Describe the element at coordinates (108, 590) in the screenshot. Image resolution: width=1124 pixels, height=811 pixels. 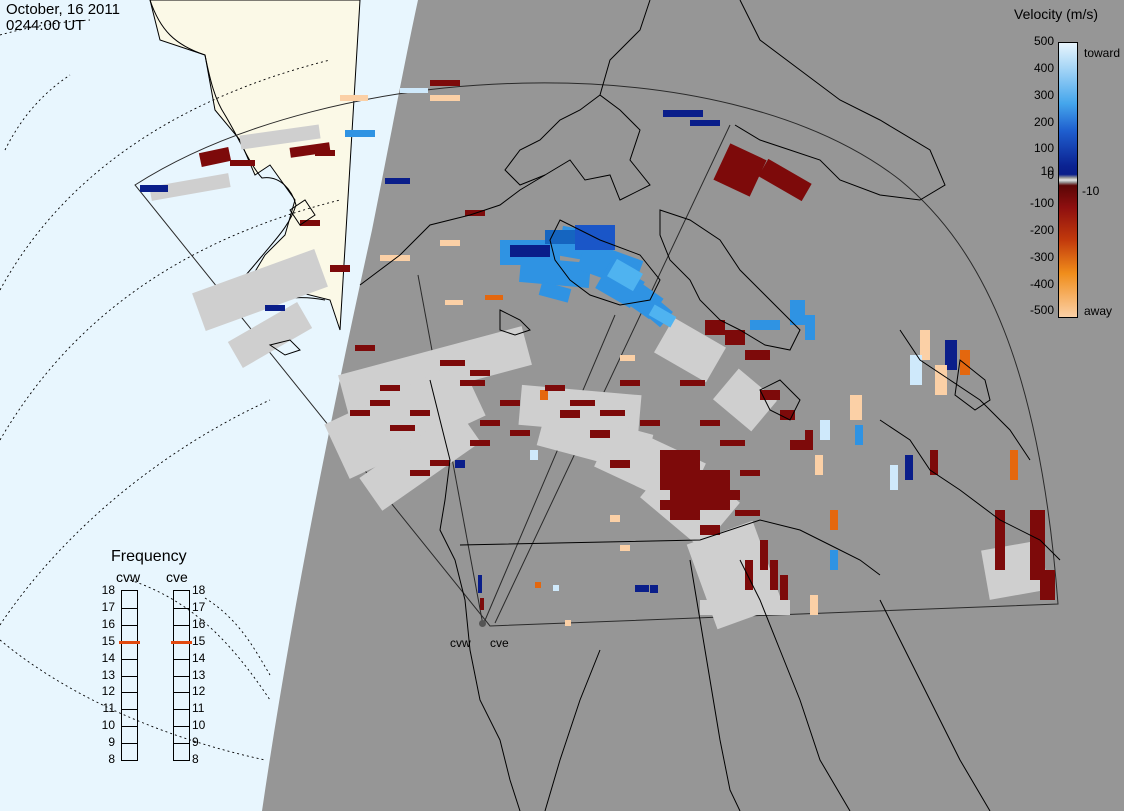
I see `frequency-tick-cvw: 18` at that location.